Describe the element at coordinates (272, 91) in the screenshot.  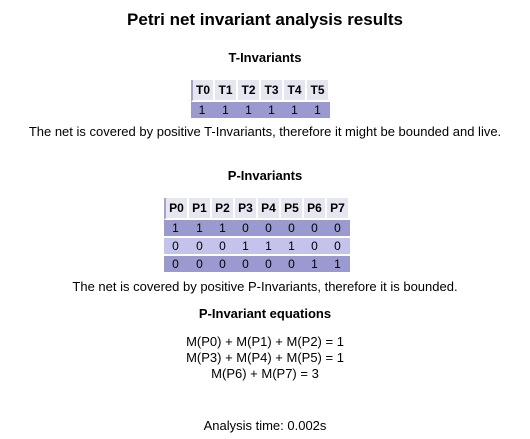
I see `t-header-cell: T3` at that location.